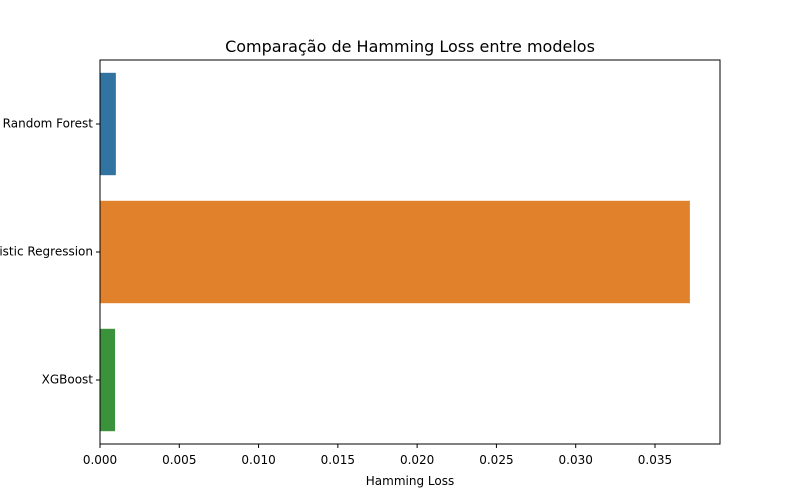 The height and width of the screenshot is (500, 800). What do you see at coordinates (576, 460) in the screenshot?
I see `x-tick-label: 0.030` at bounding box center [576, 460].